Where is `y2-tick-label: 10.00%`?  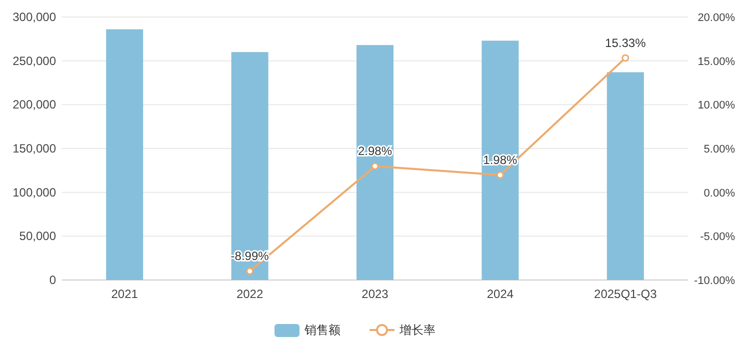
y2-tick-label: 10.00% is located at coordinates (717, 106).